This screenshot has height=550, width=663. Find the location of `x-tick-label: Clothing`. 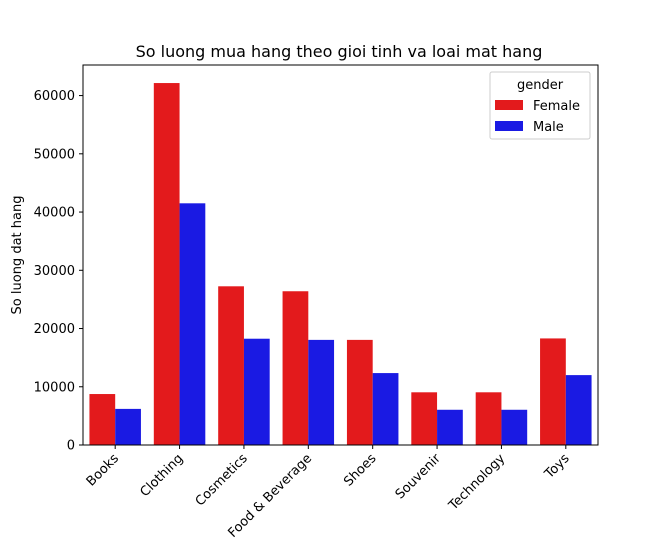

x-tick-label: Clothing is located at coordinates (162, 475).